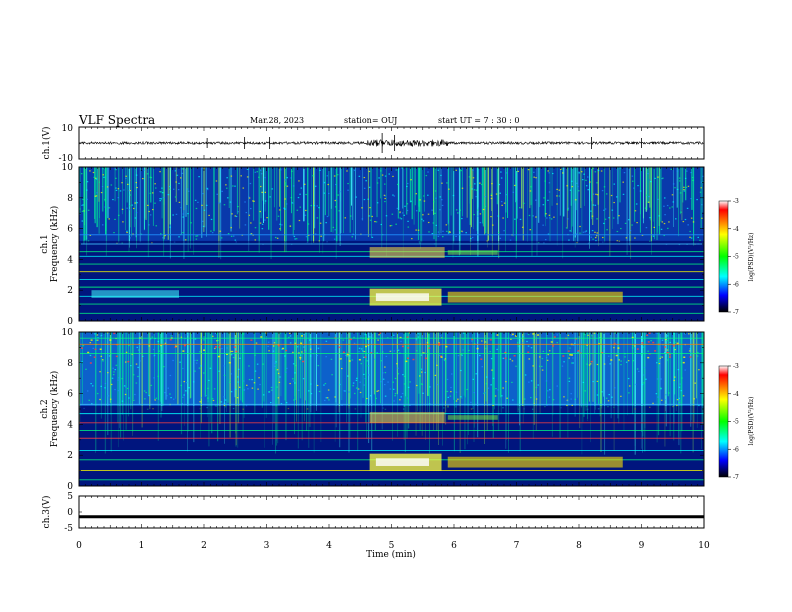  I want to click on colorbar-tick-label: -7, so click(736, 312).